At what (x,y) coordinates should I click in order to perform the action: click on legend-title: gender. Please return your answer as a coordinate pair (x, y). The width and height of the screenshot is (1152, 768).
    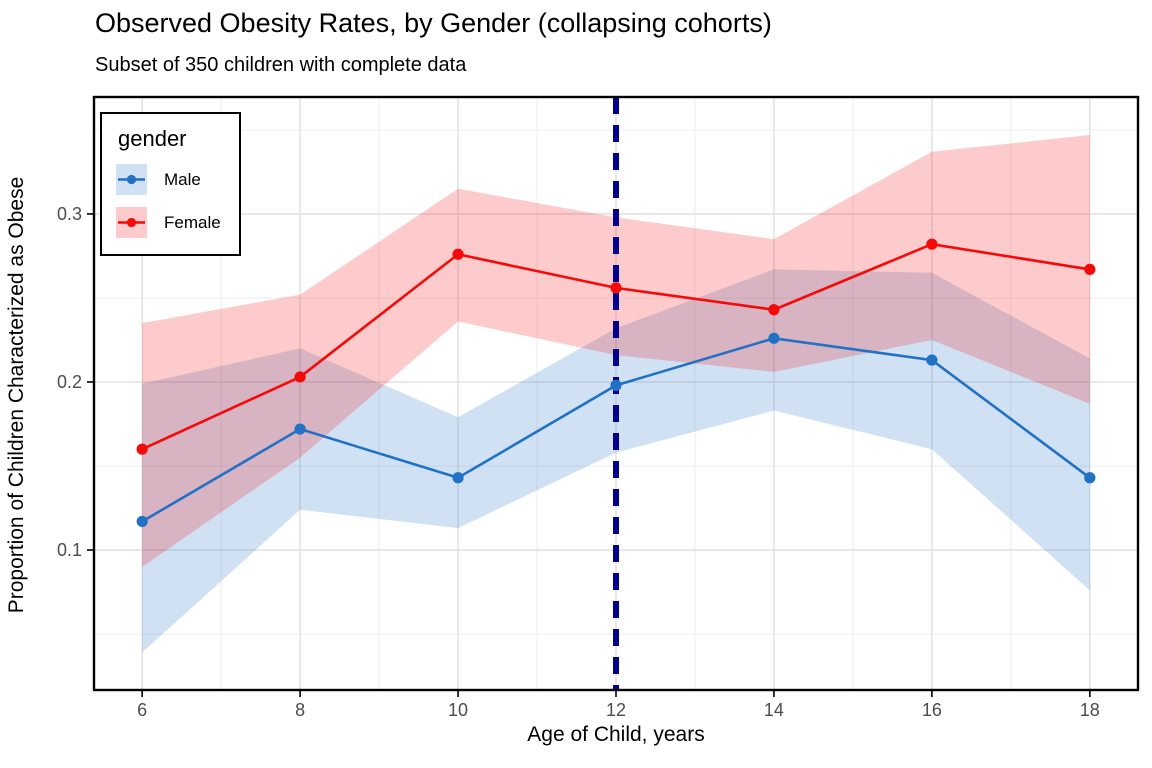
    Looking at the image, I should click on (152, 138).